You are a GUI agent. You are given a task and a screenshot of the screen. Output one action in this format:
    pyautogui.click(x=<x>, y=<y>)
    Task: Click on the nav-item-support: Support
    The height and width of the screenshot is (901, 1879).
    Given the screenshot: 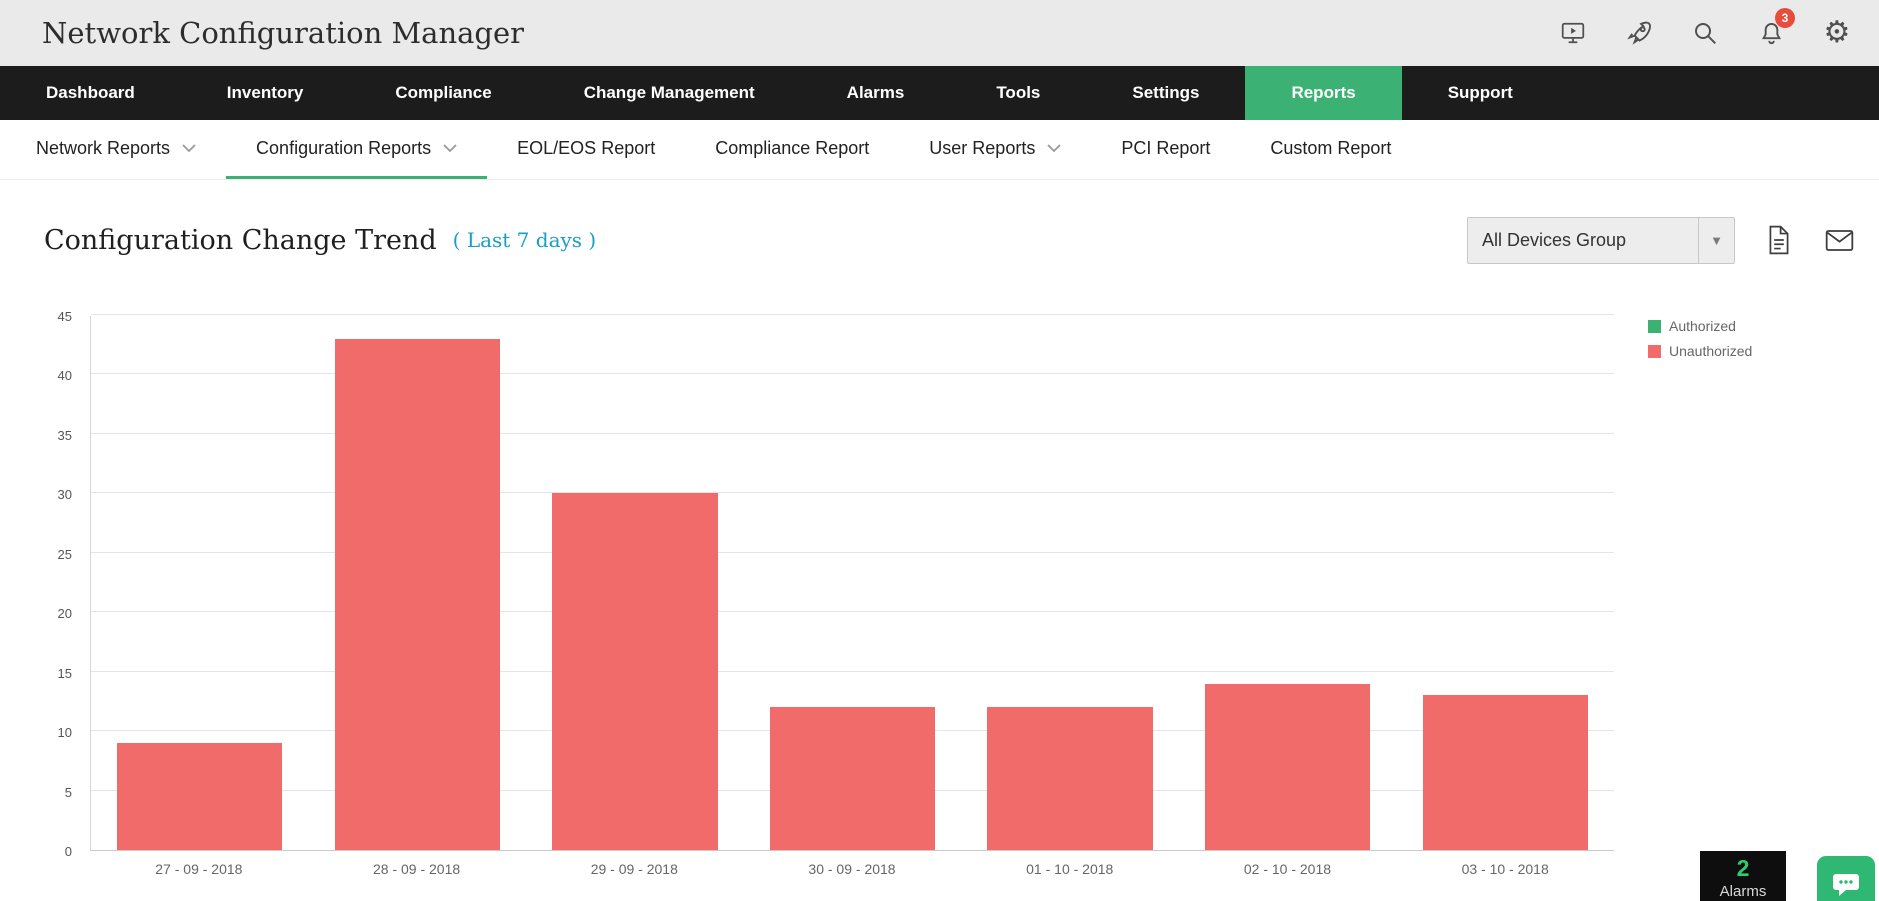 What is the action you would take?
    pyautogui.click(x=1480, y=92)
    